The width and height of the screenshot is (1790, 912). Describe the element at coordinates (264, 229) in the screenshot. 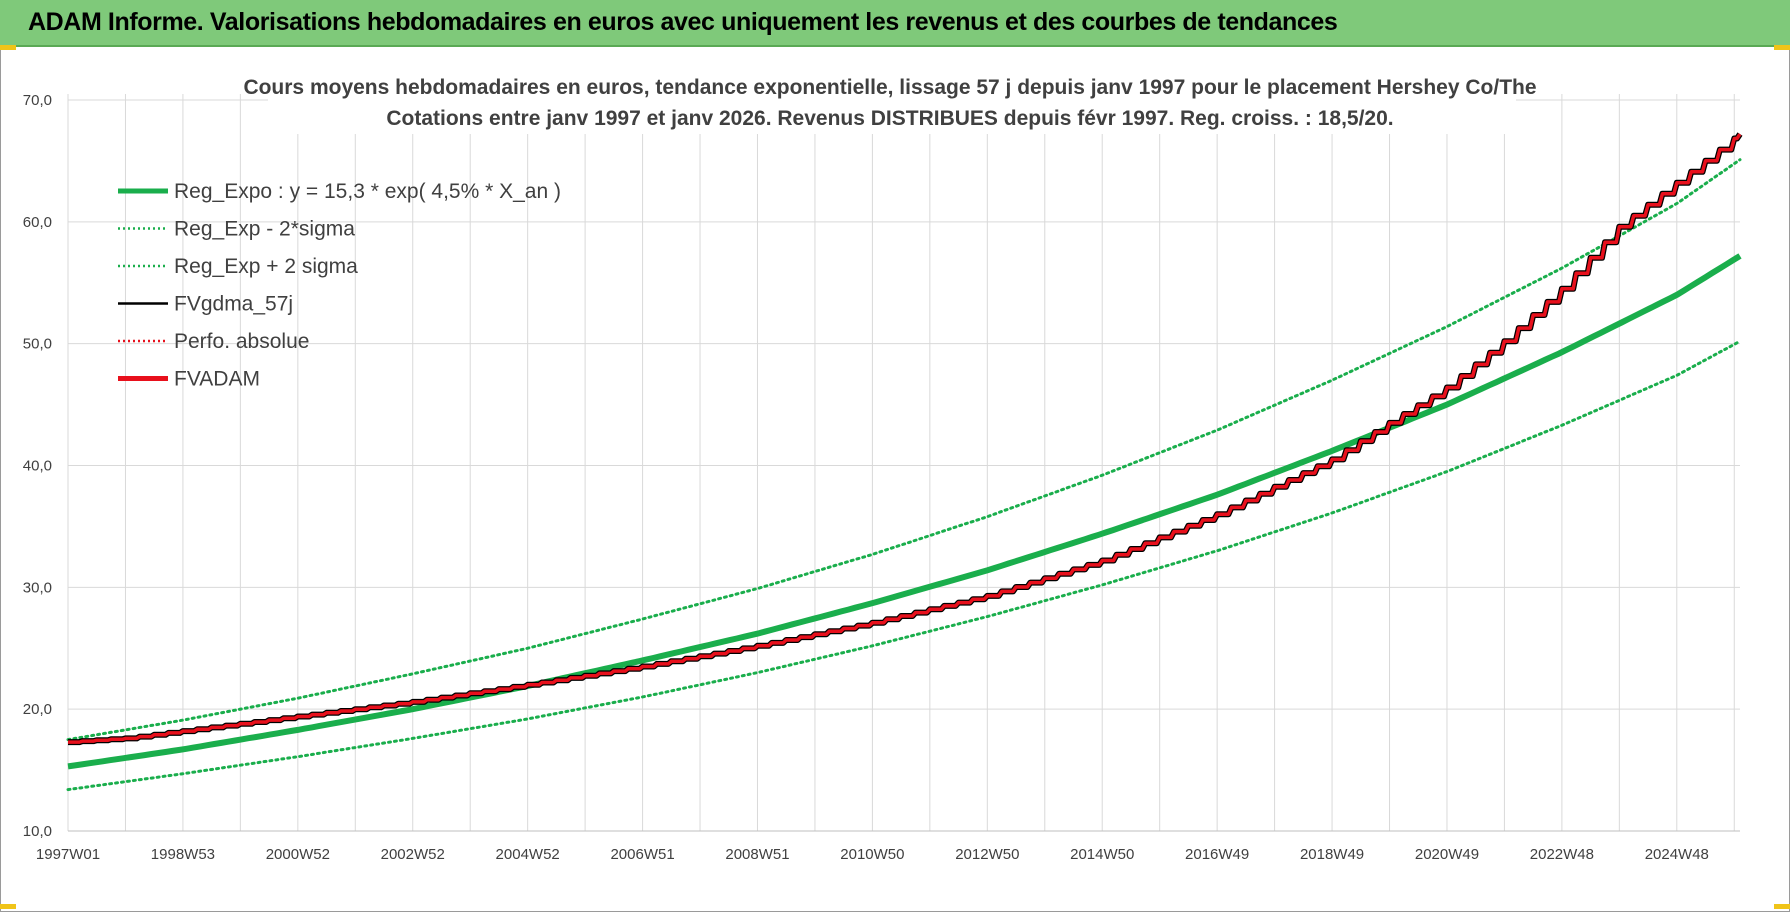

I see `legend-label: Reg_Exp - 2*sigma` at that location.